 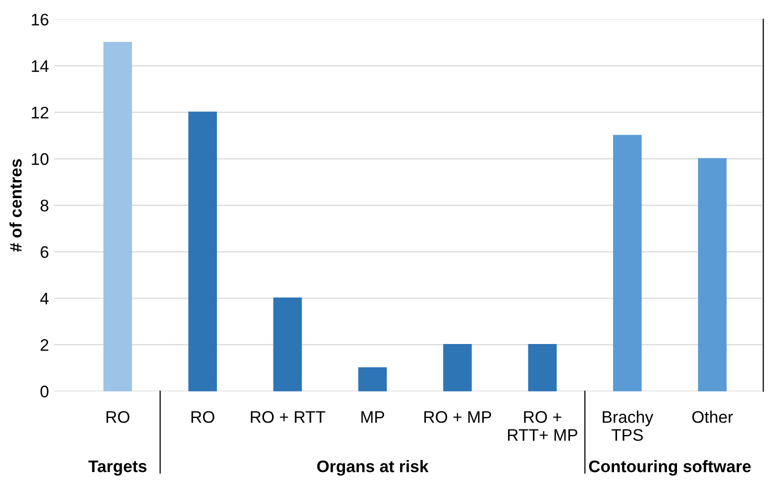 What do you see at coordinates (628, 425) in the screenshot?
I see `x-tick-label: Brachy TPS` at bounding box center [628, 425].